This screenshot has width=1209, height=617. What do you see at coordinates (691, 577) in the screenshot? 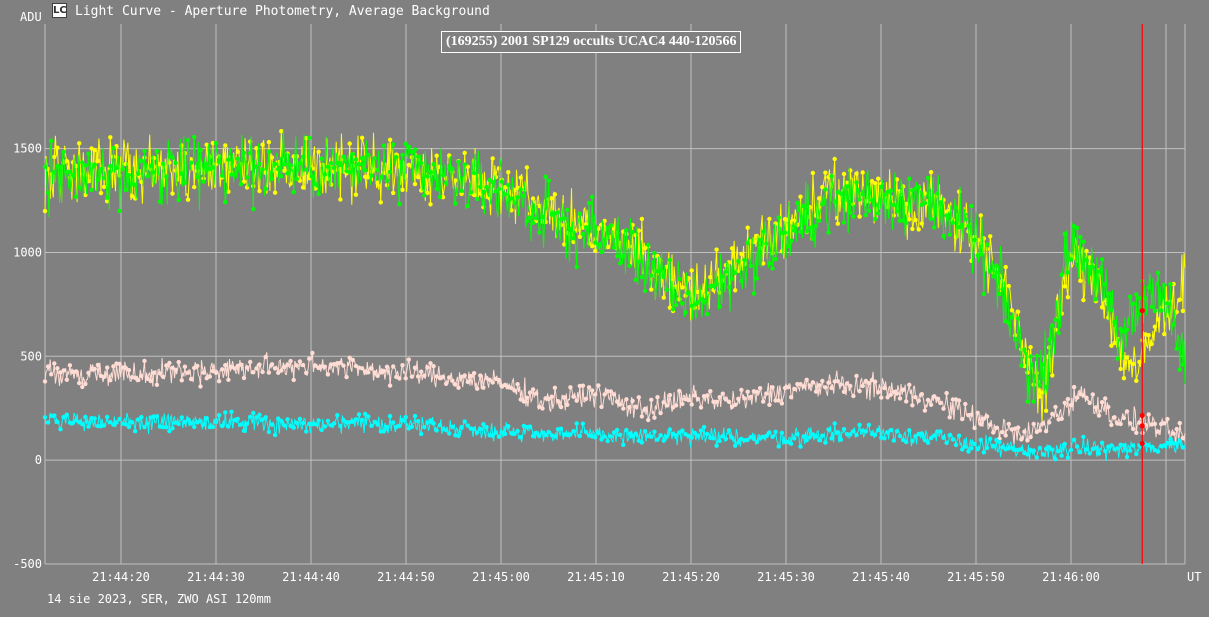
I see `x-tick-label: 21:45:20` at bounding box center [691, 577].